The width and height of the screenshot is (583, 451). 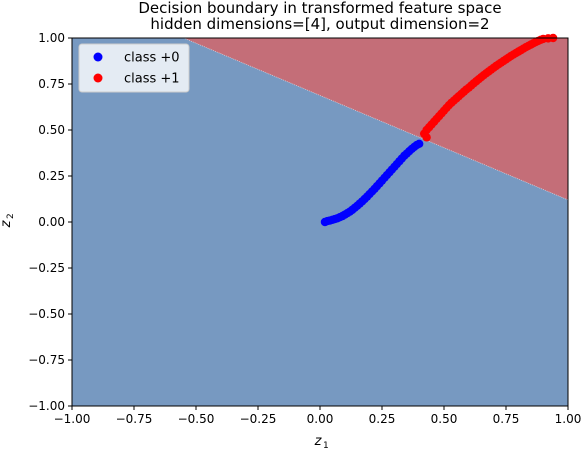 What do you see at coordinates (51, 38) in the screenshot?
I see `y-tick-label-8: 1.00` at bounding box center [51, 38].